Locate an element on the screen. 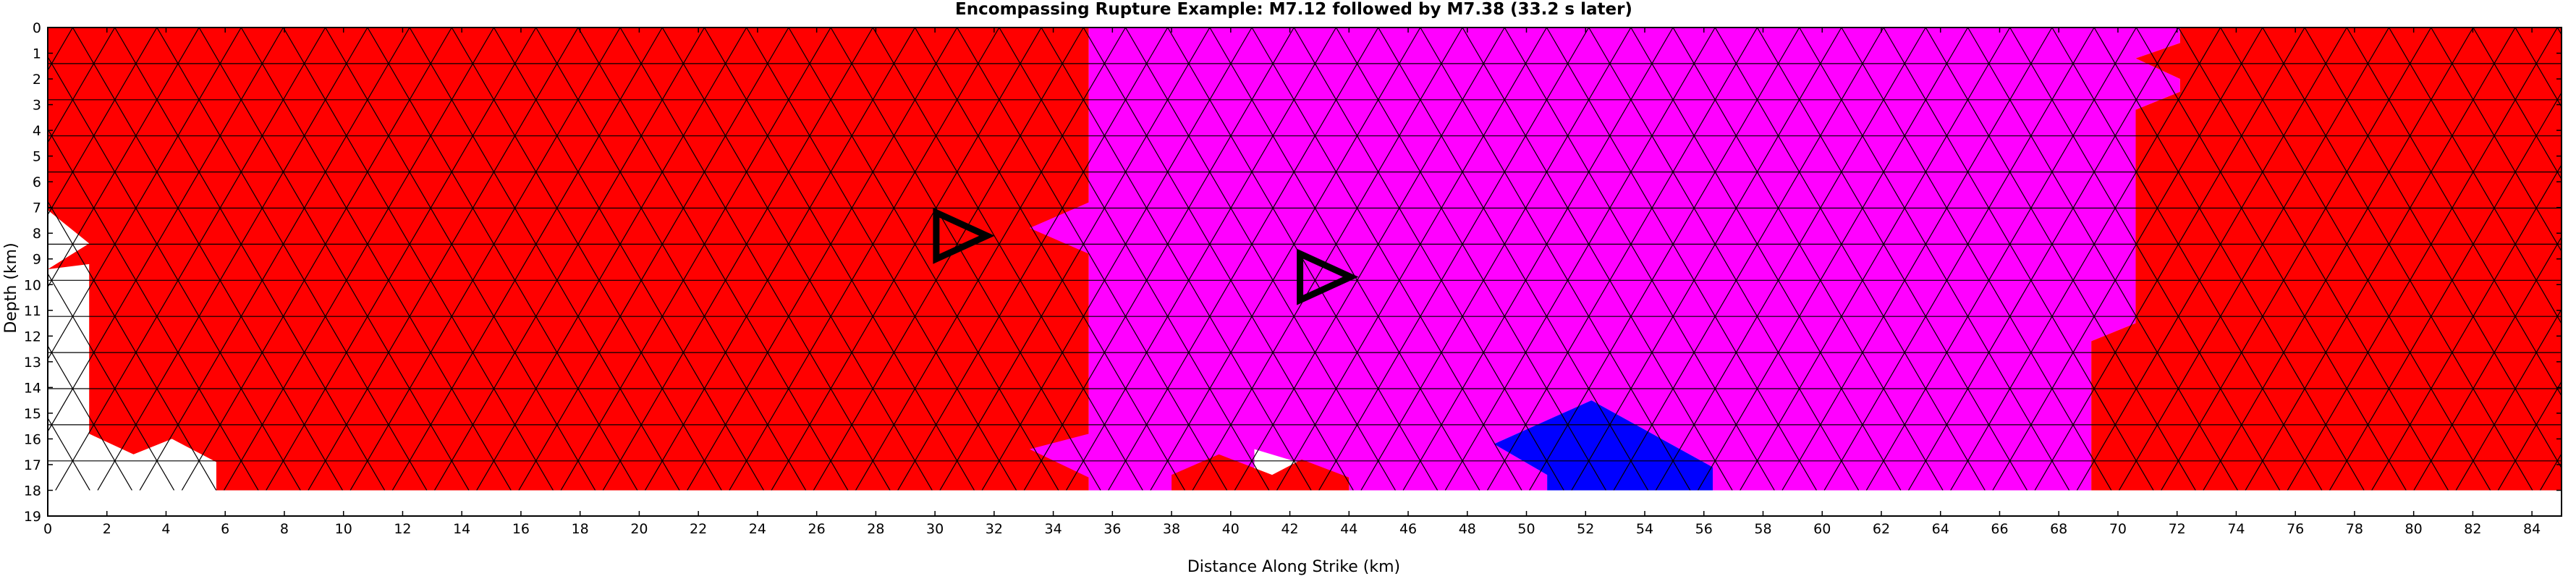 The height and width of the screenshot is (579, 2576). y-tick-label: 12 is located at coordinates (32, 337).